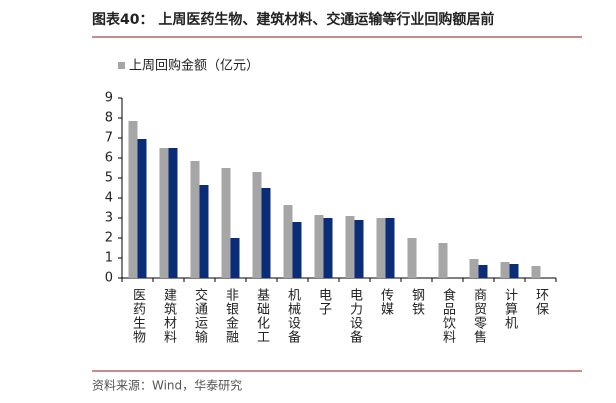  Describe the element at coordinates (479, 316) in the screenshot. I see `x-tick-label: 商贸零售` at that location.